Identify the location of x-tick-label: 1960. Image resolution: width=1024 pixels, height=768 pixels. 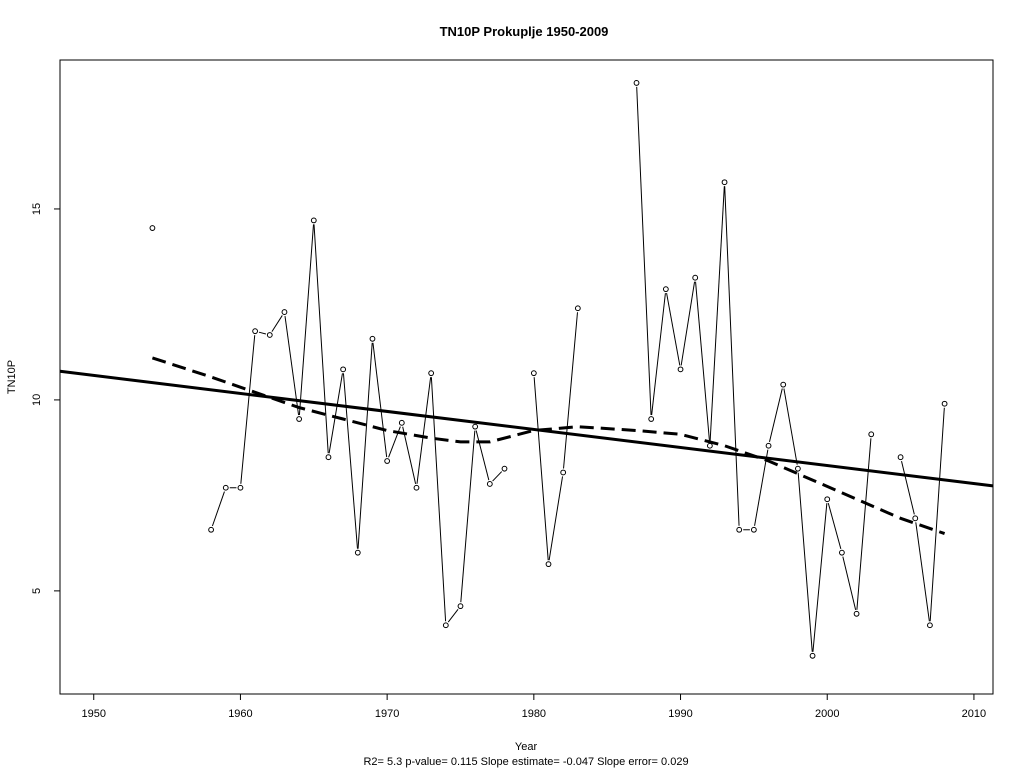
(240, 714).